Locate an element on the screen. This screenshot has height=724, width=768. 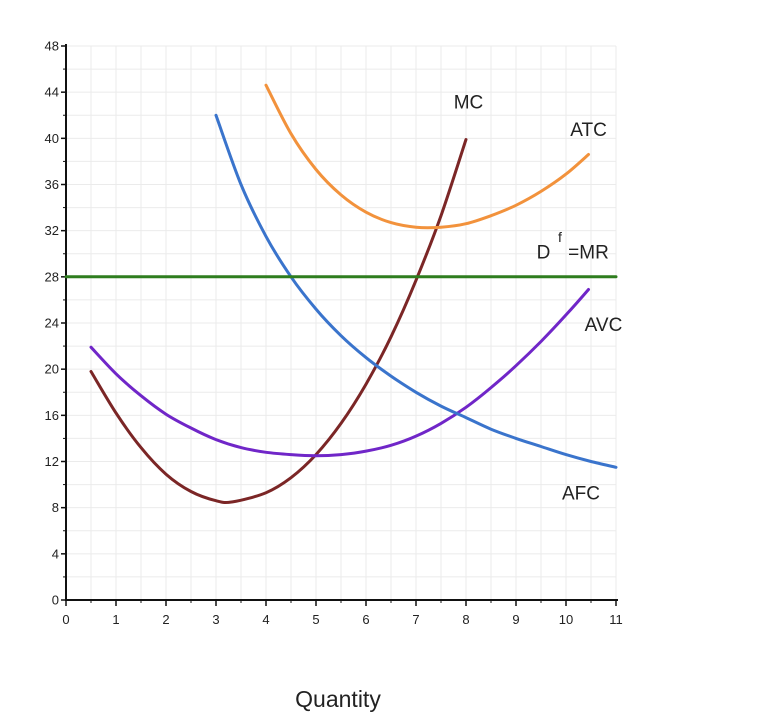
x-tick-label: 9 is located at coordinates (515, 619).